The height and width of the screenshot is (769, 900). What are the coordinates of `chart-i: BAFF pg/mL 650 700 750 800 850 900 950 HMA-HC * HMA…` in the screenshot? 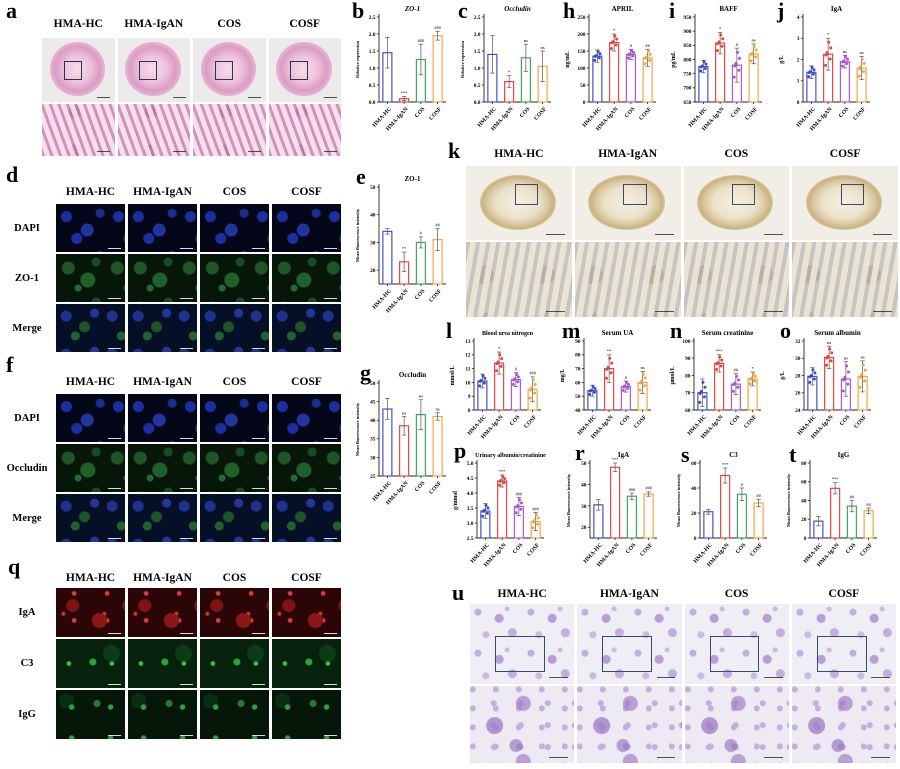 It's located at (718, 74).